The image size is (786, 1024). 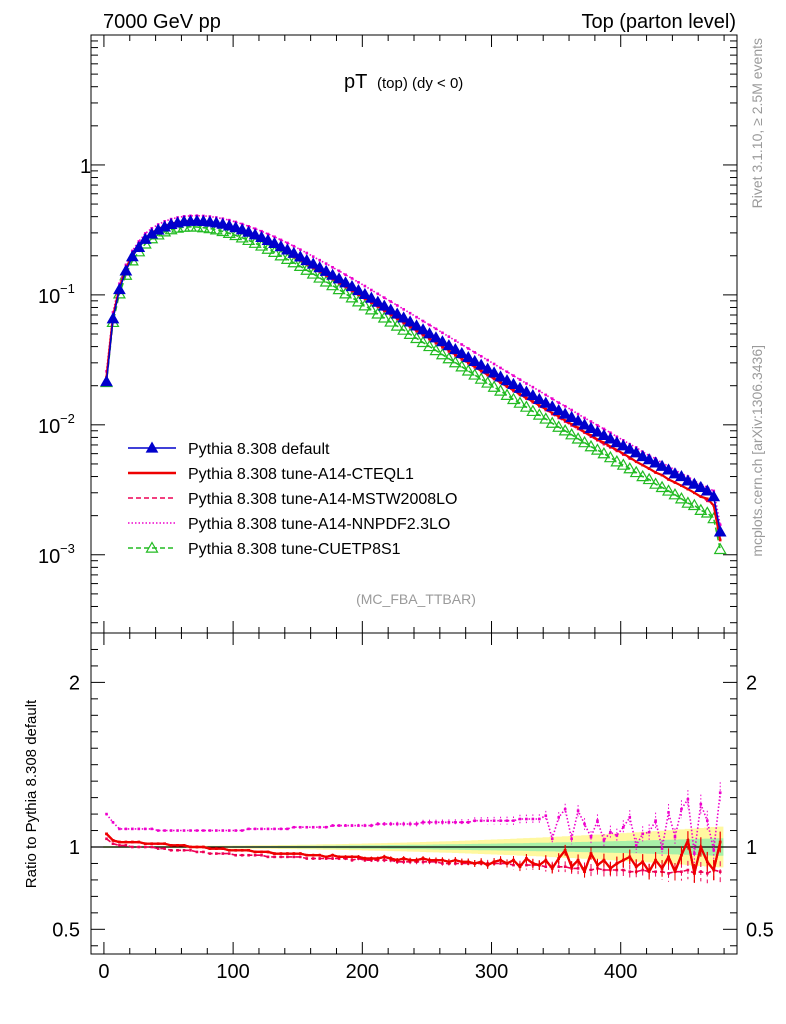 I want to click on x-tick-labels: 0 100 200 300 400, so click(x=367, y=972).